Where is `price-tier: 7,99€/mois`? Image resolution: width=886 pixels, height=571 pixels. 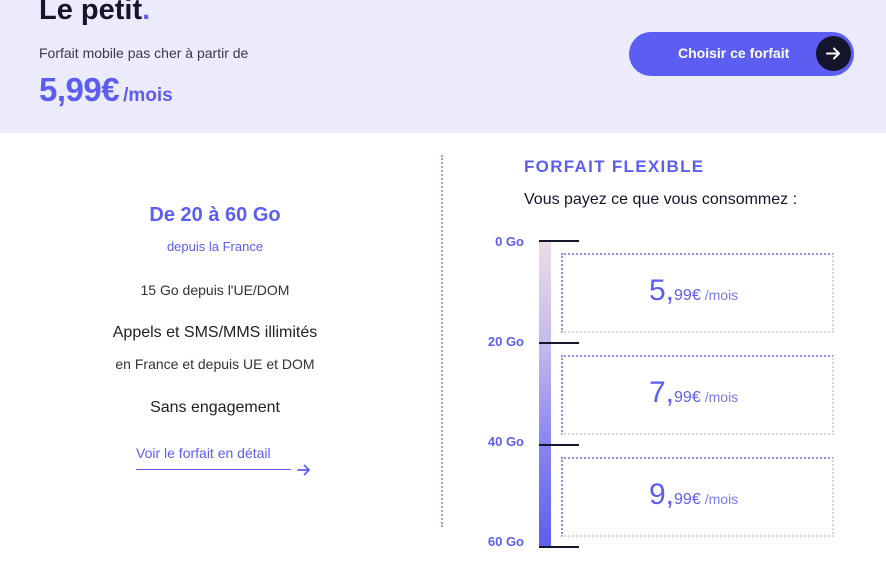
price-tier: 7,99€/mois is located at coordinates (697, 395).